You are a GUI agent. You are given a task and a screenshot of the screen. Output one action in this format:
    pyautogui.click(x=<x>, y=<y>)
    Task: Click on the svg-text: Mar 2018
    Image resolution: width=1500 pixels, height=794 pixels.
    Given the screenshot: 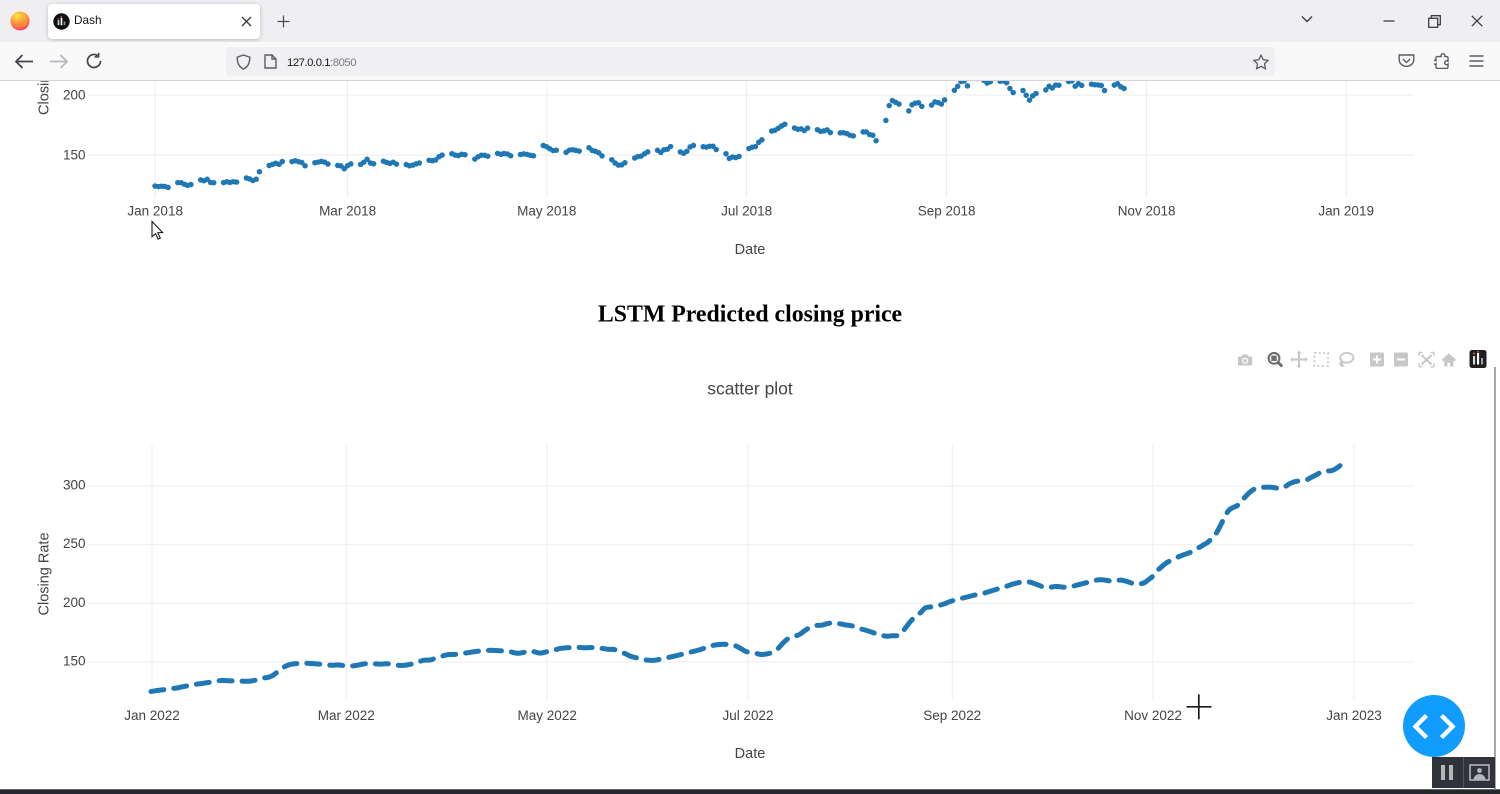 What is the action you would take?
    pyautogui.click(x=347, y=211)
    